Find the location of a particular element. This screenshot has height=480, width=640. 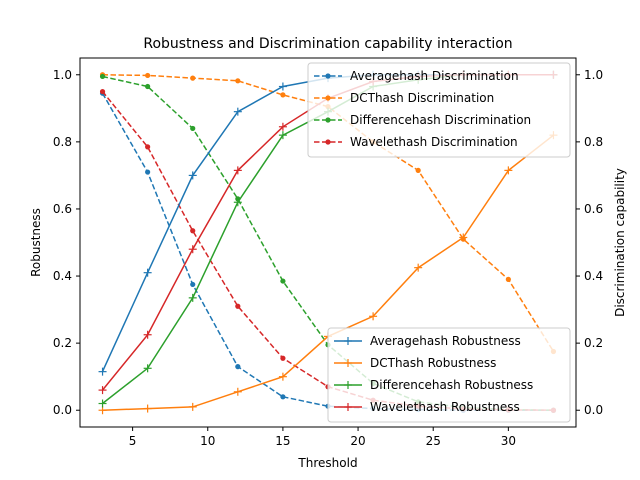

legend-item: Averagehash Discrimination is located at coordinates (416, 76).